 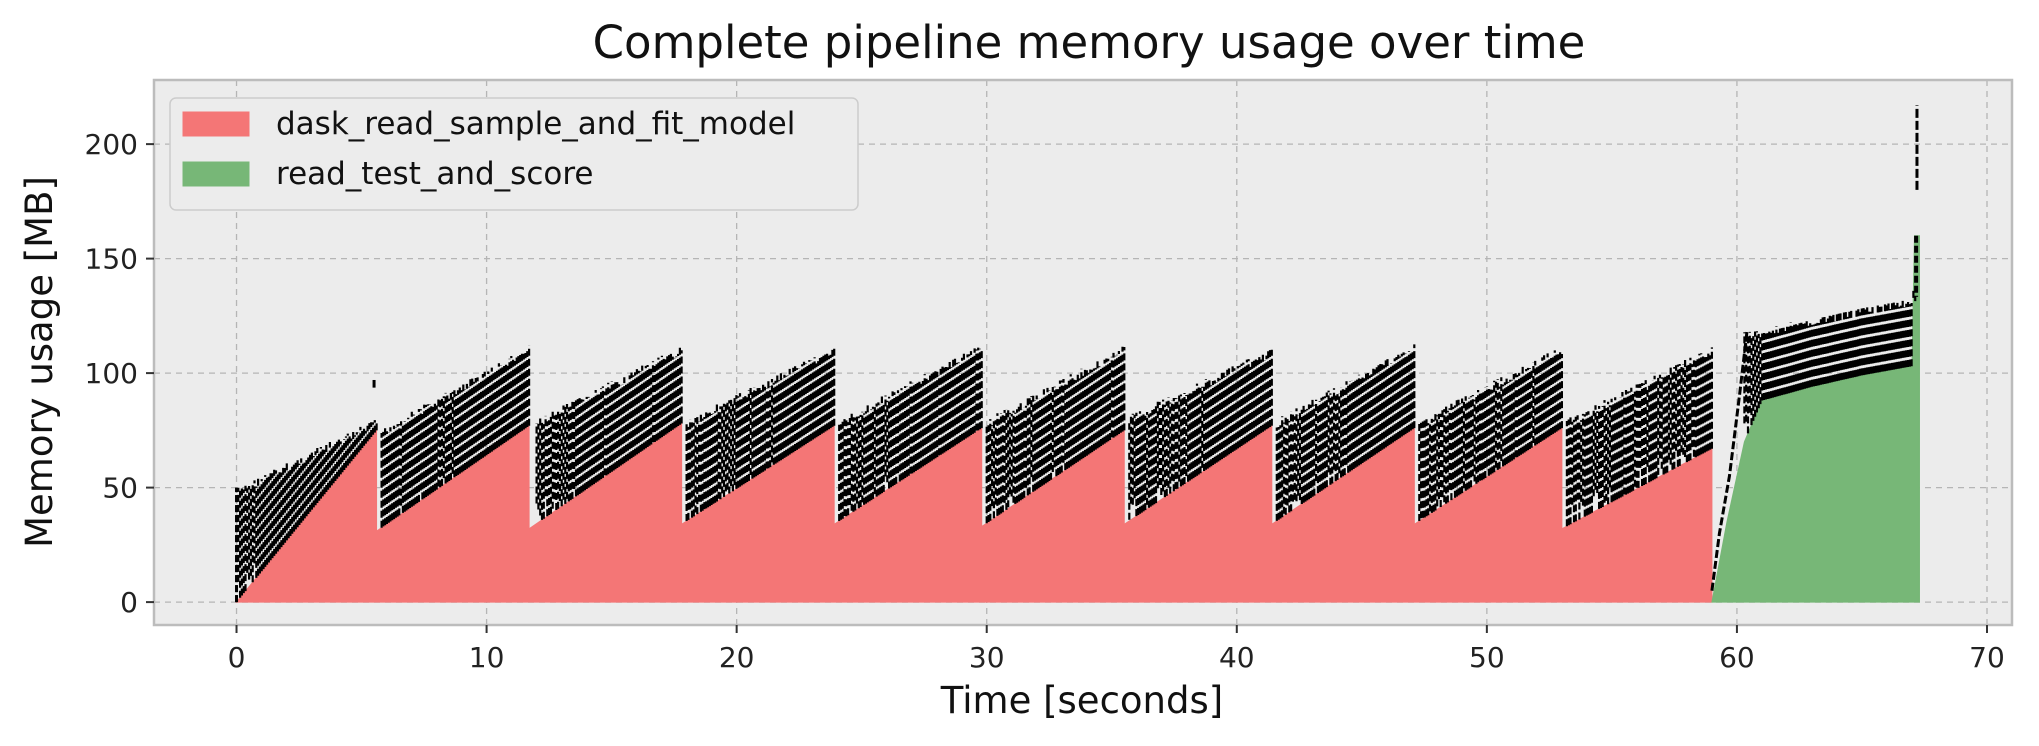 I want to click on x-tick-label: 0, so click(x=237, y=657).